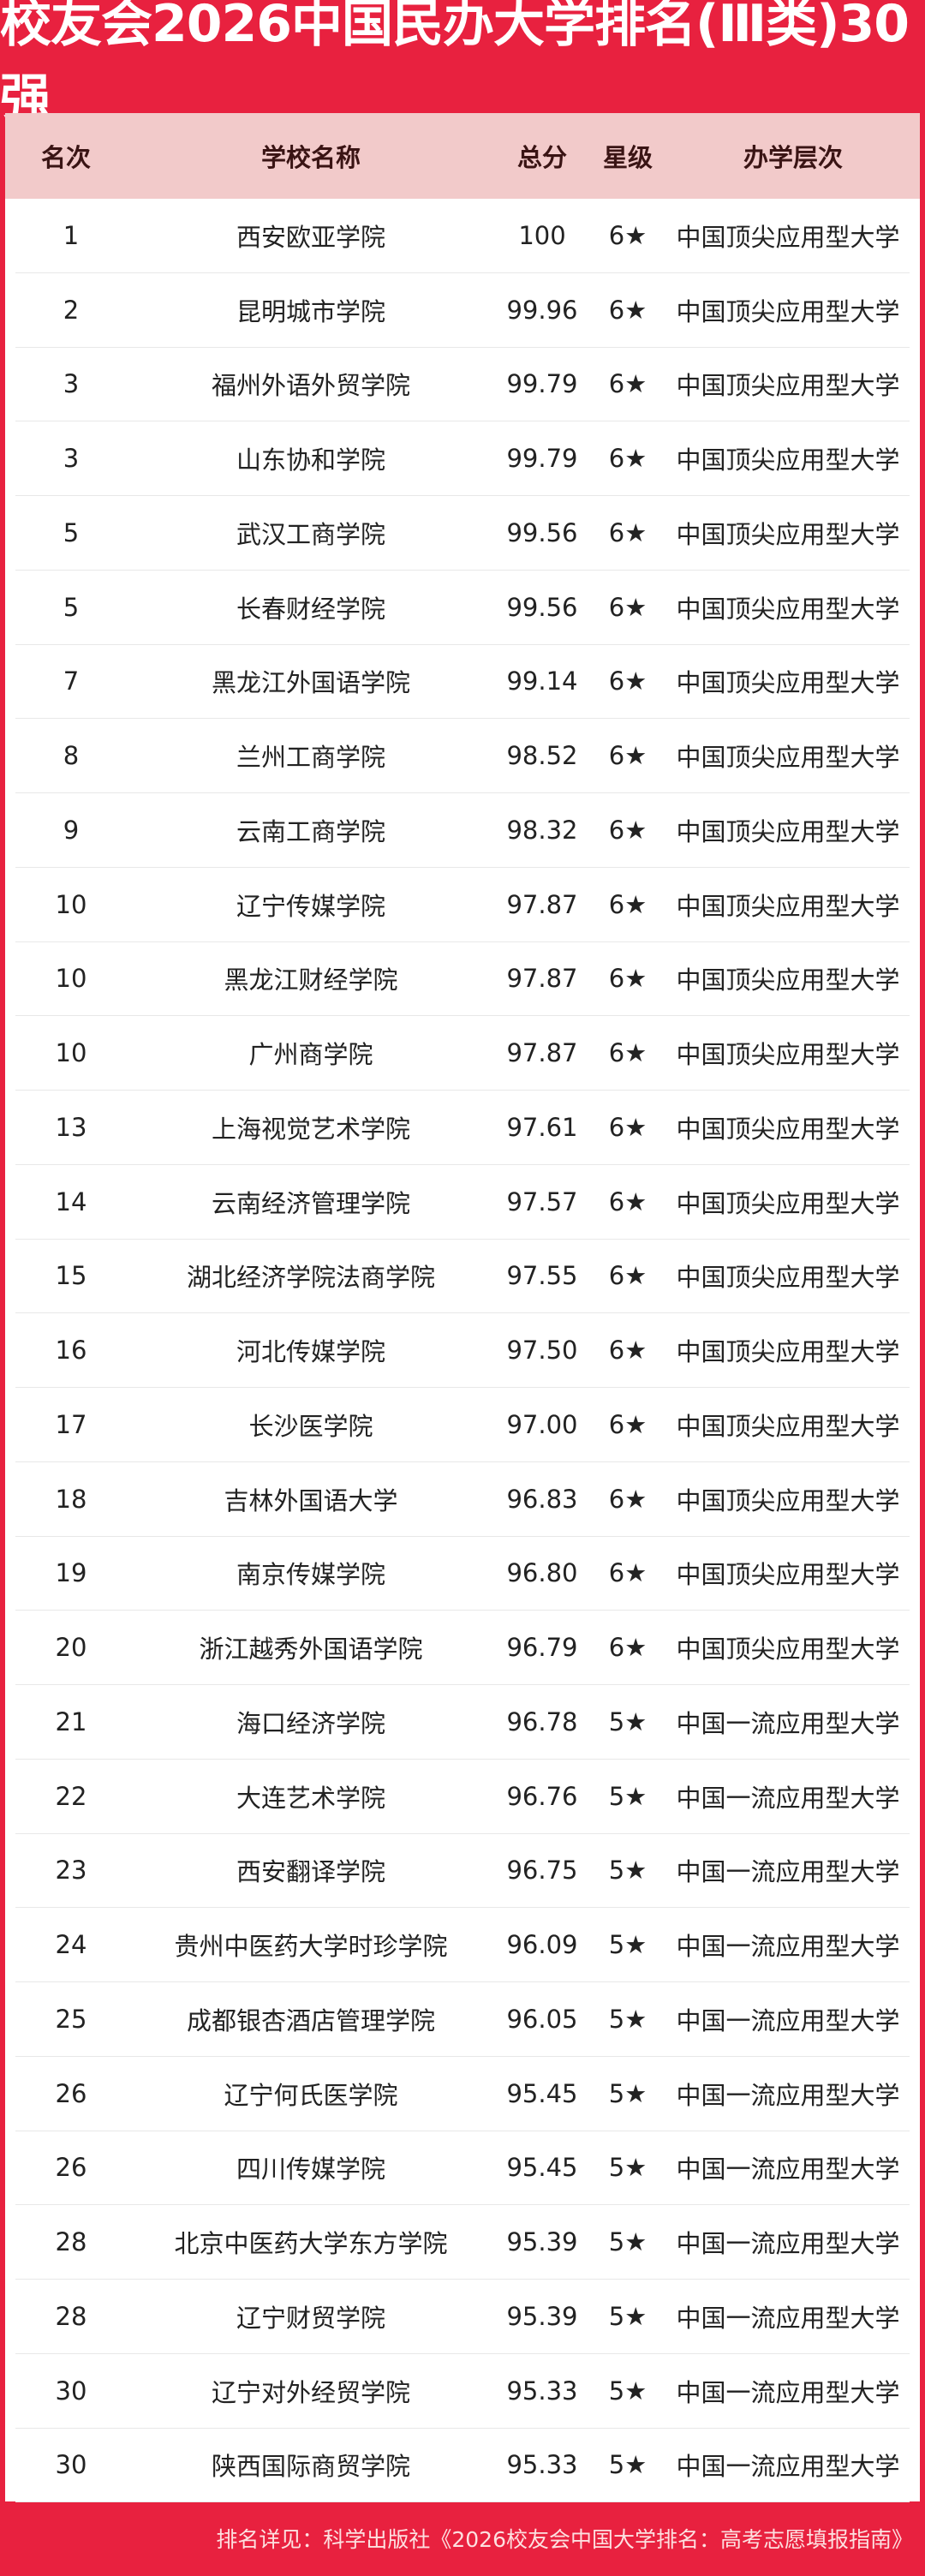 The width and height of the screenshot is (925, 2576). I want to click on rank-cell: 30, so click(71, 2391).